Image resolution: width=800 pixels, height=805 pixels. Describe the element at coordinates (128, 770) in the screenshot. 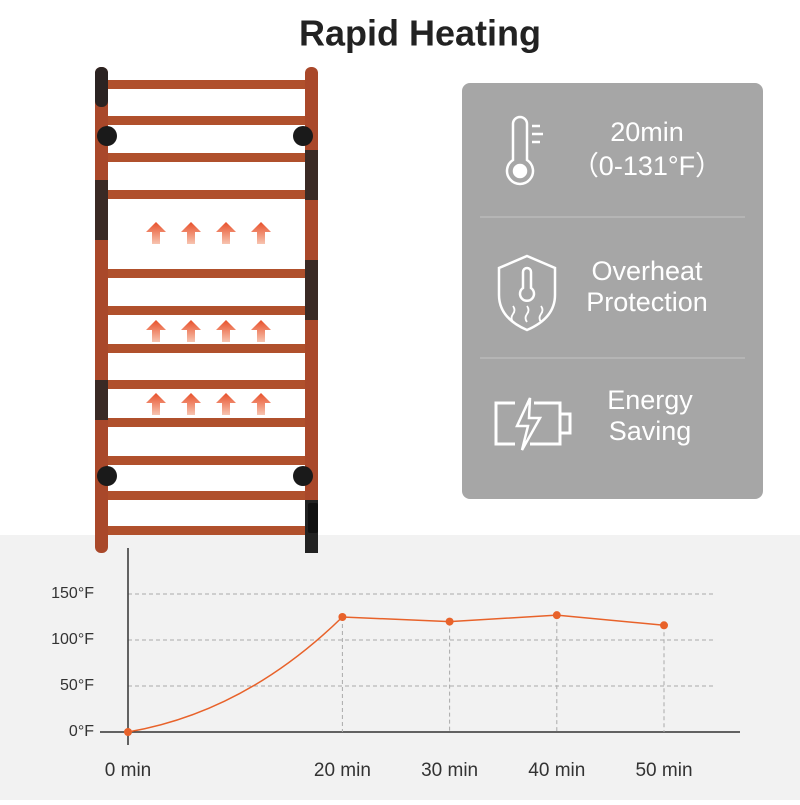

I see `x-tick-label: 0 min` at that location.